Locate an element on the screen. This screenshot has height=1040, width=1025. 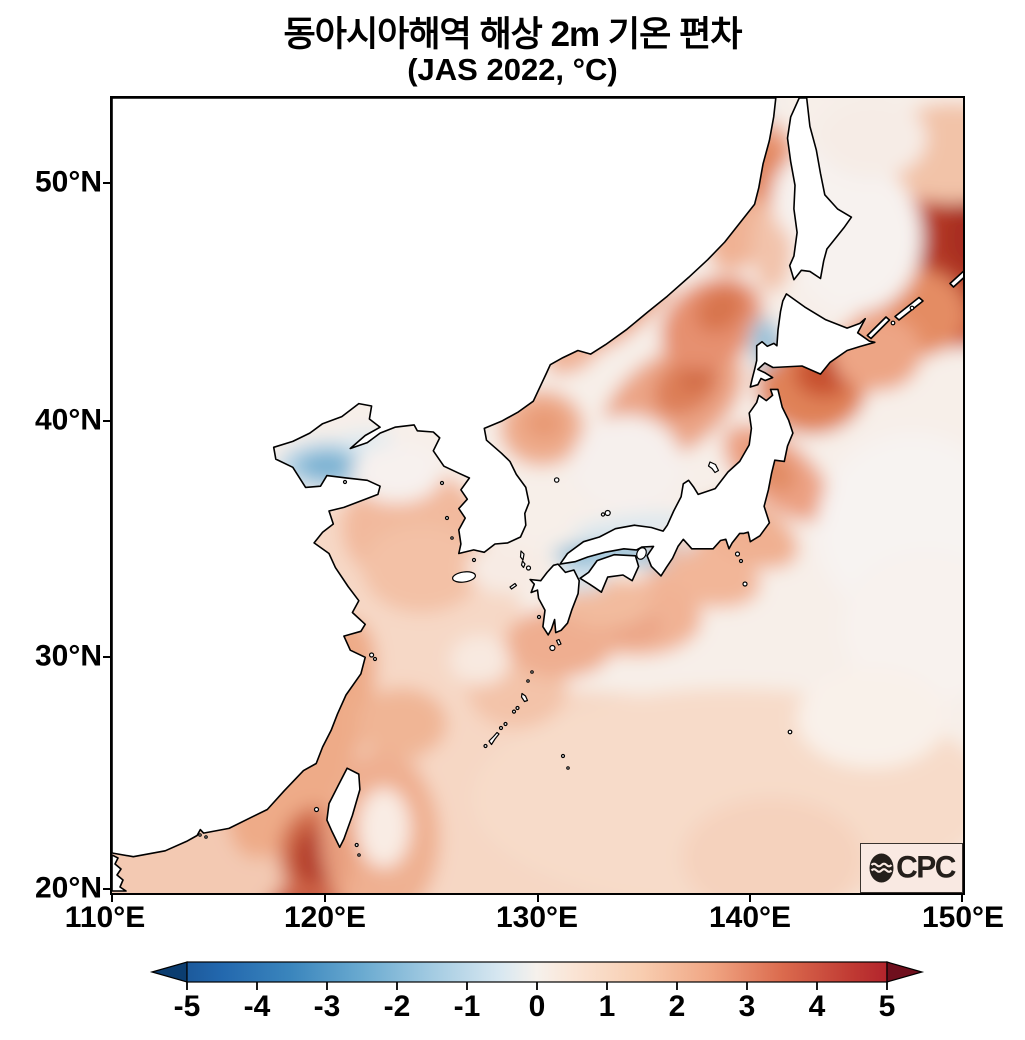
lanyu-island is located at coordinates (359, 855).